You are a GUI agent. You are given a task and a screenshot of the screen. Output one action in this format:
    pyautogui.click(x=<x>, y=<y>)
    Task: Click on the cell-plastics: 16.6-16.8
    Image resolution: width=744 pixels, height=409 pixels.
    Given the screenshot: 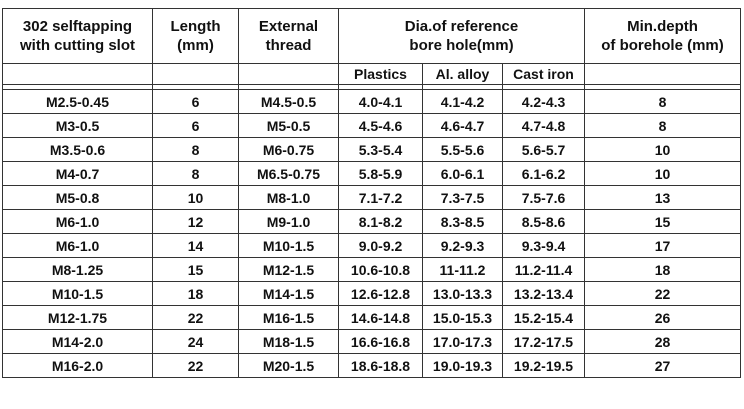 What is the action you would take?
    pyautogui.click(x=380, y=341)
    